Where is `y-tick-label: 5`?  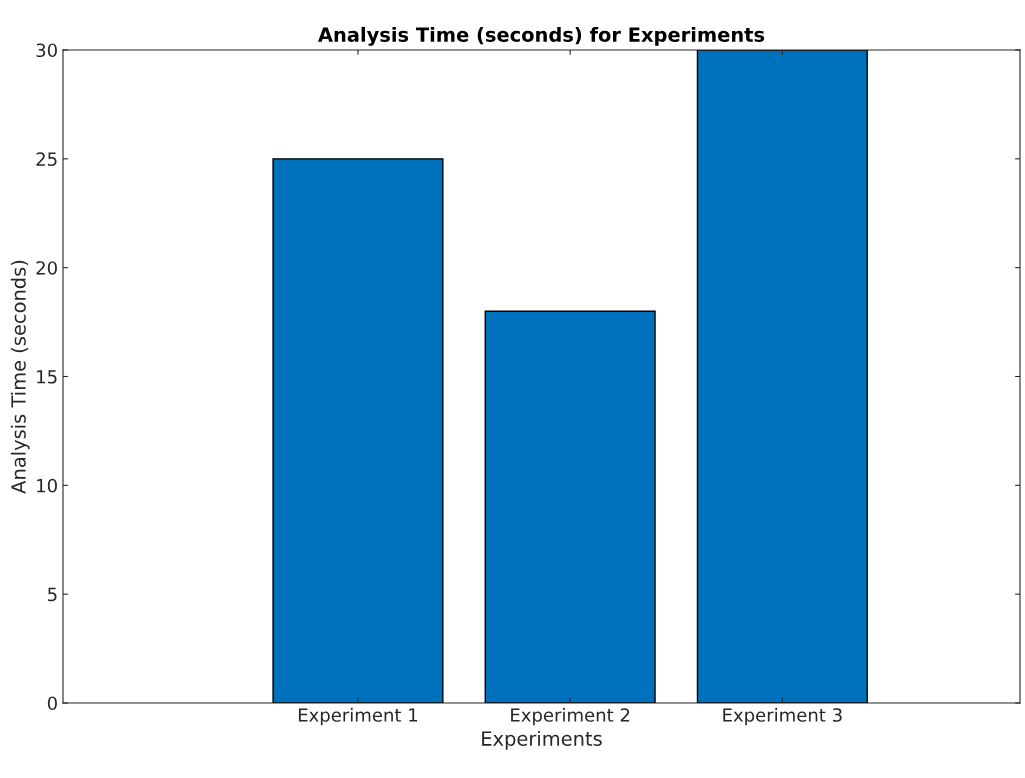 y-tick-label: 5 is located at coordinates (52, 594).